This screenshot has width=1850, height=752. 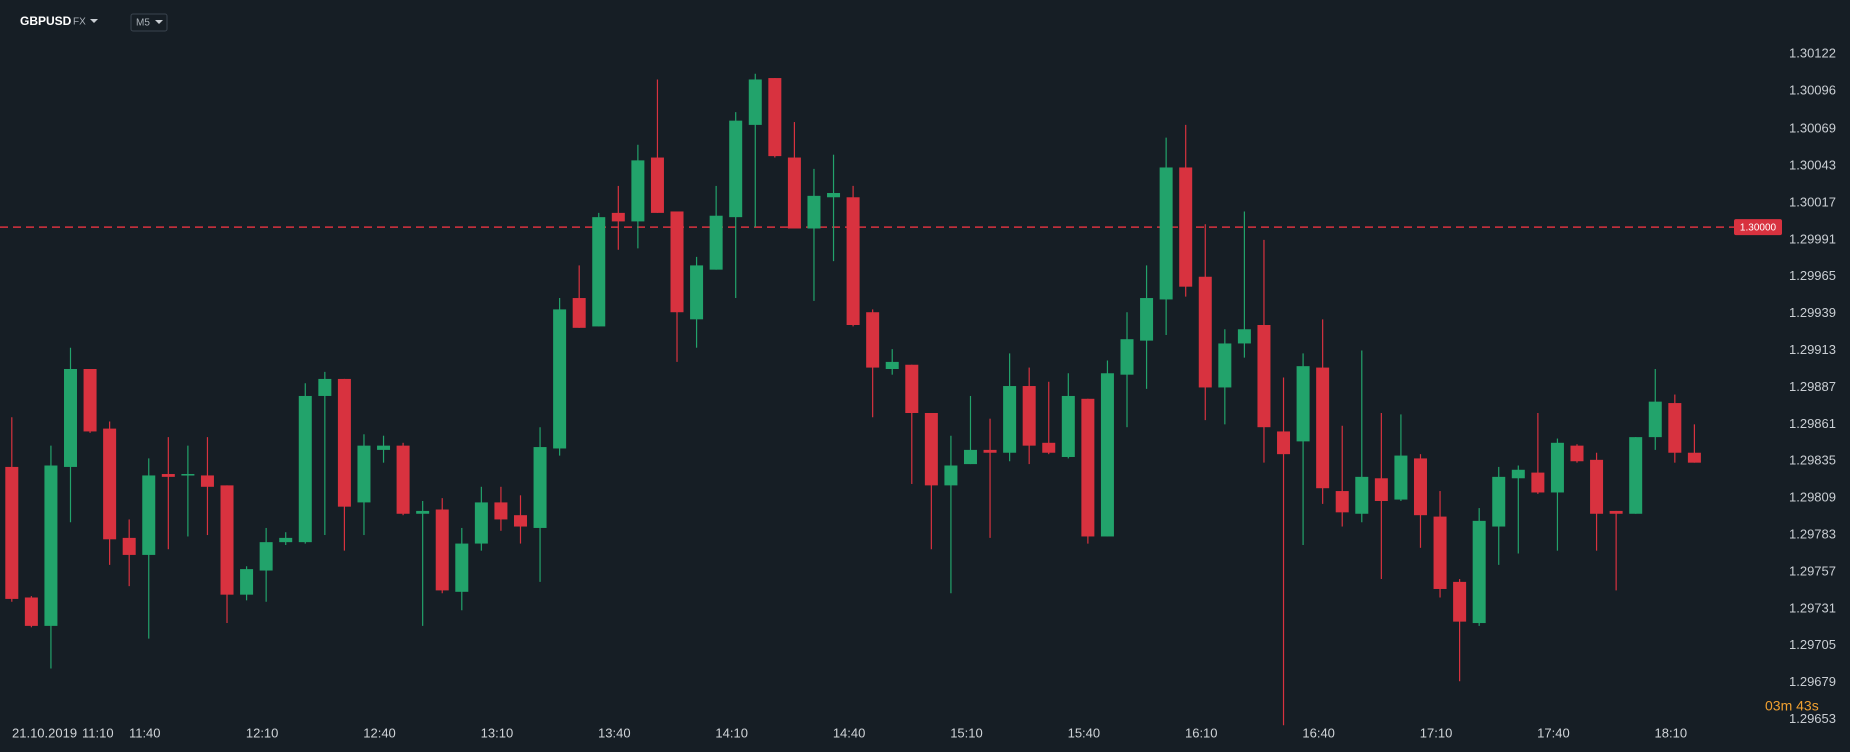 I want to click on y-tick-label: 1.29679, so click(x=1812, y=681).